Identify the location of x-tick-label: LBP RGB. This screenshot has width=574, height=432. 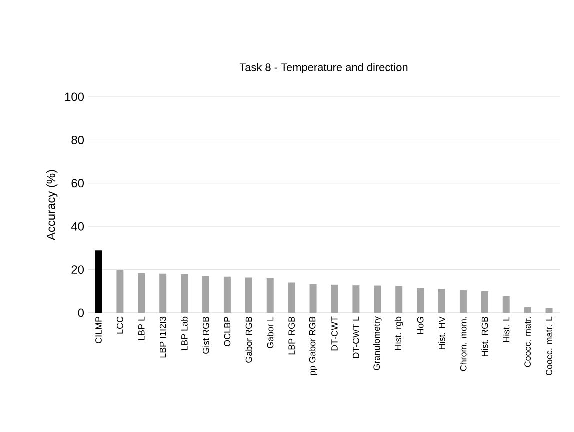
(291, 335).